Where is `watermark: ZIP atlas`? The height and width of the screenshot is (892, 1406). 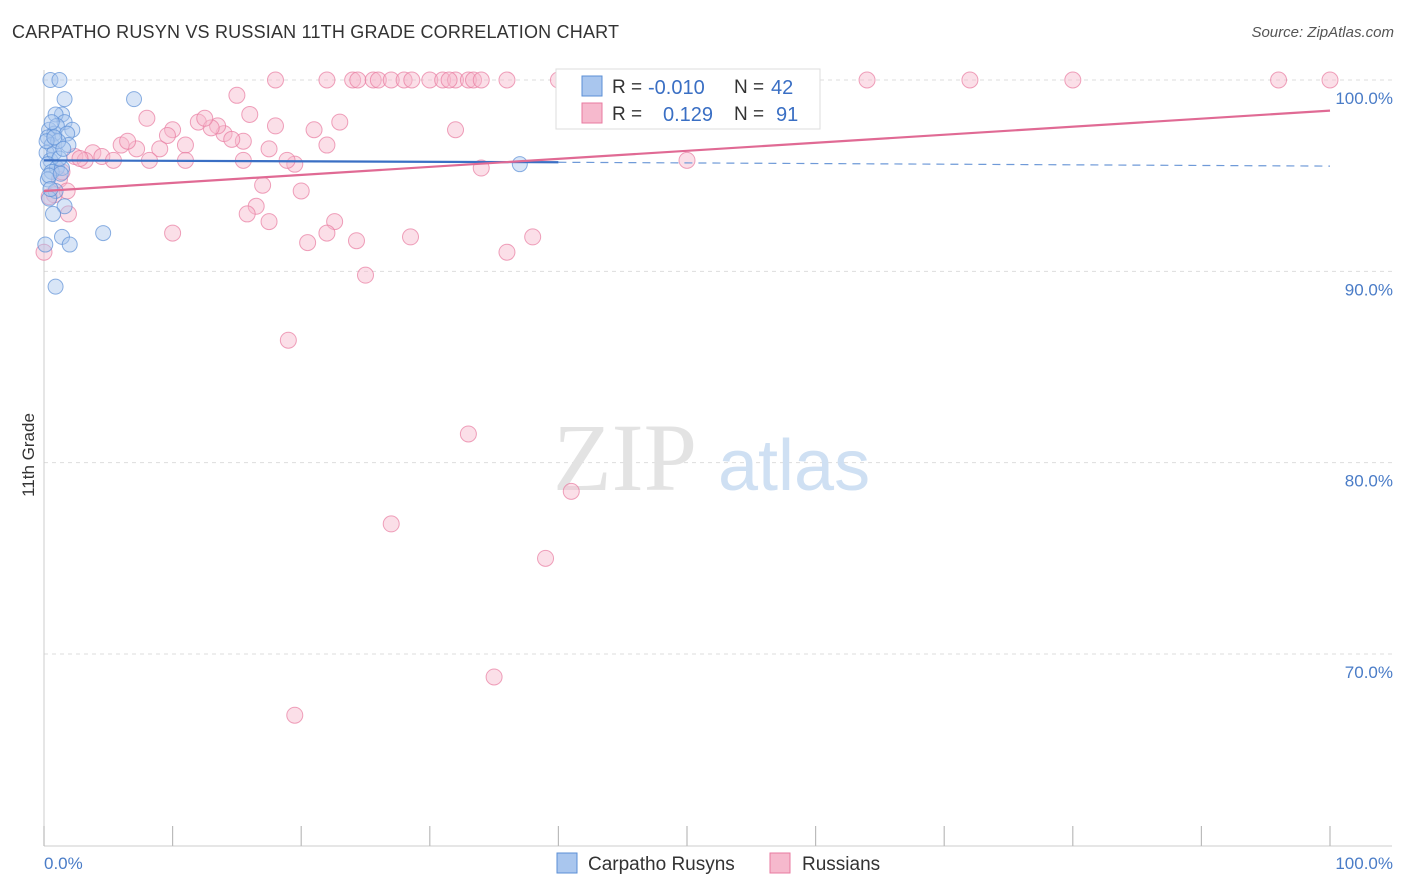 watermark: ZIP atlas is located at coordinates (711, 457).